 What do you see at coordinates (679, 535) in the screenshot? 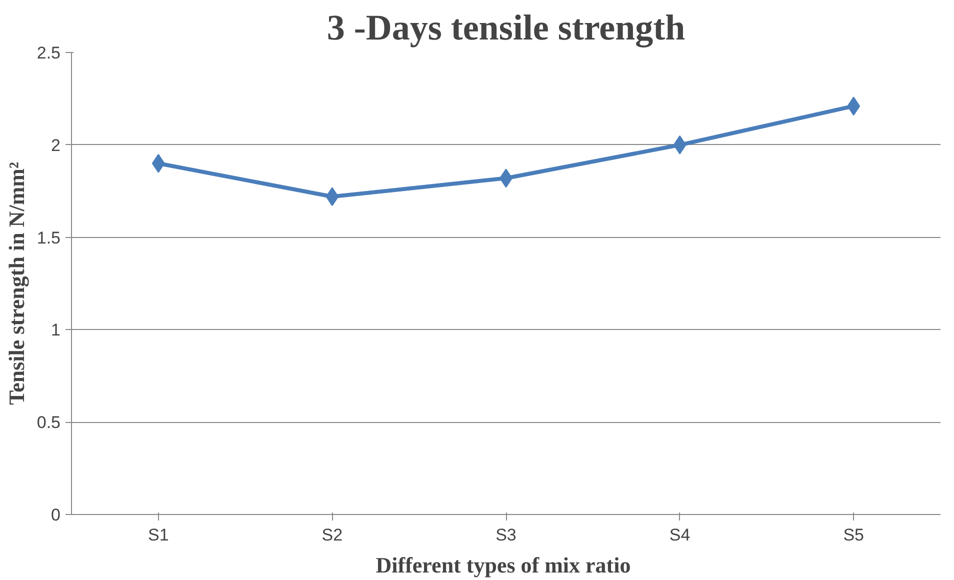
I see `x-tick-label: S4` at bounding box center [679, 535].